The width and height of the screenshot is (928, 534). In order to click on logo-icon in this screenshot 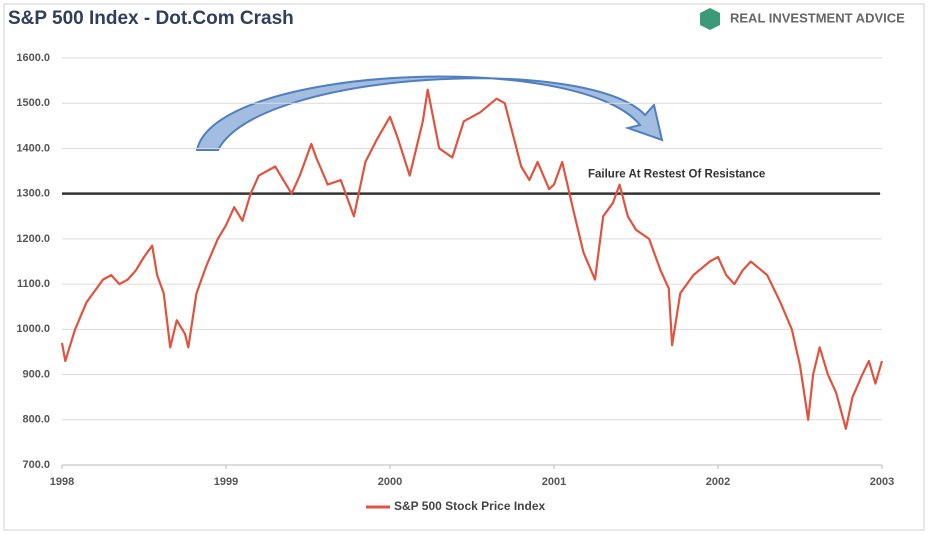, I will do `click(710, 19)`.